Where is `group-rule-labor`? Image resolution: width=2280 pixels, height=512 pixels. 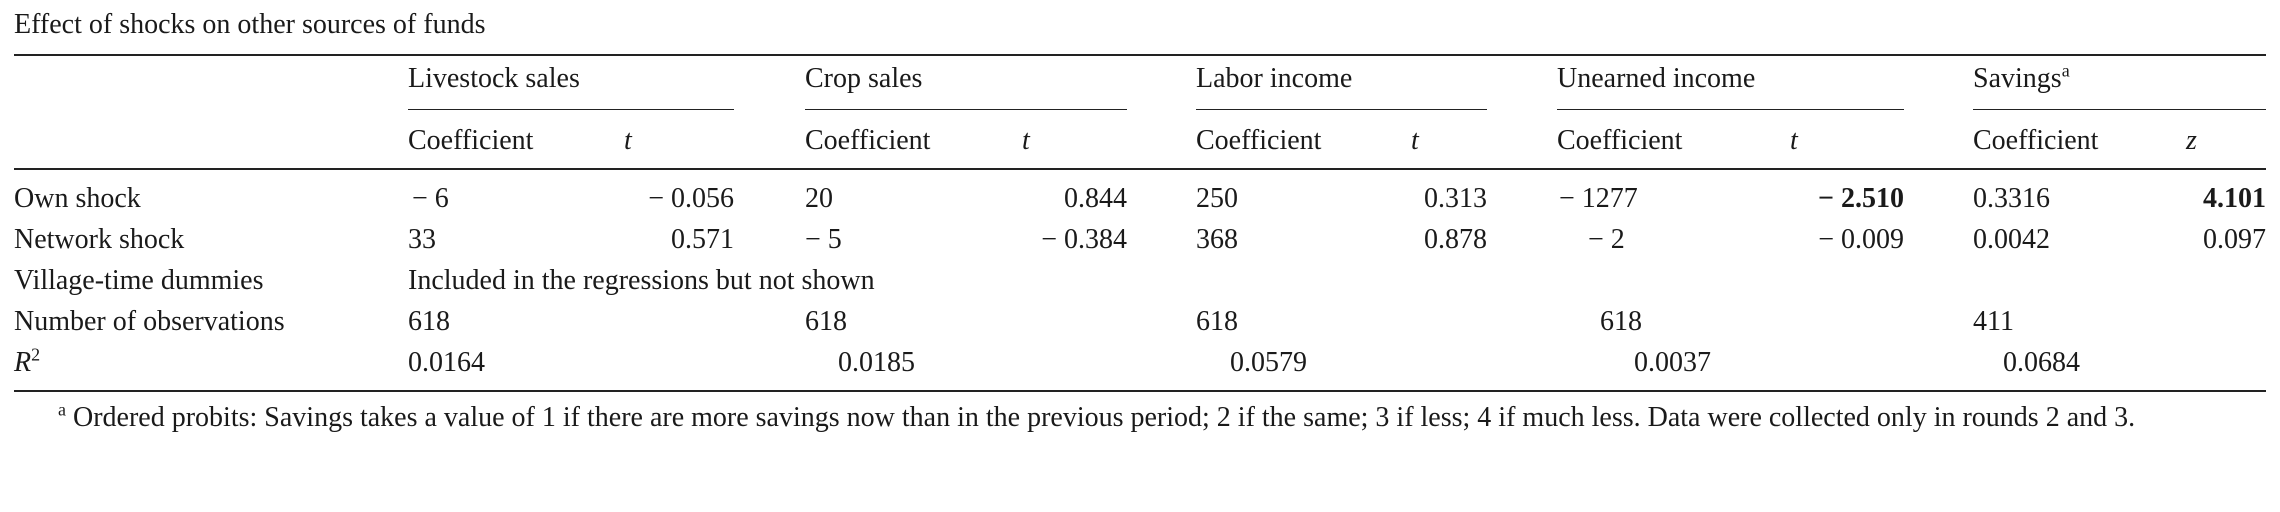
group-rule-labor is located at coordinates (1341, 109).